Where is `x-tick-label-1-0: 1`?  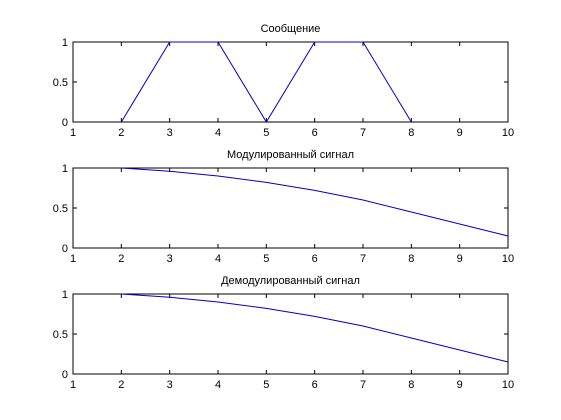 x-tick-label-1-0: 1 is located at coordinates (73, 133).